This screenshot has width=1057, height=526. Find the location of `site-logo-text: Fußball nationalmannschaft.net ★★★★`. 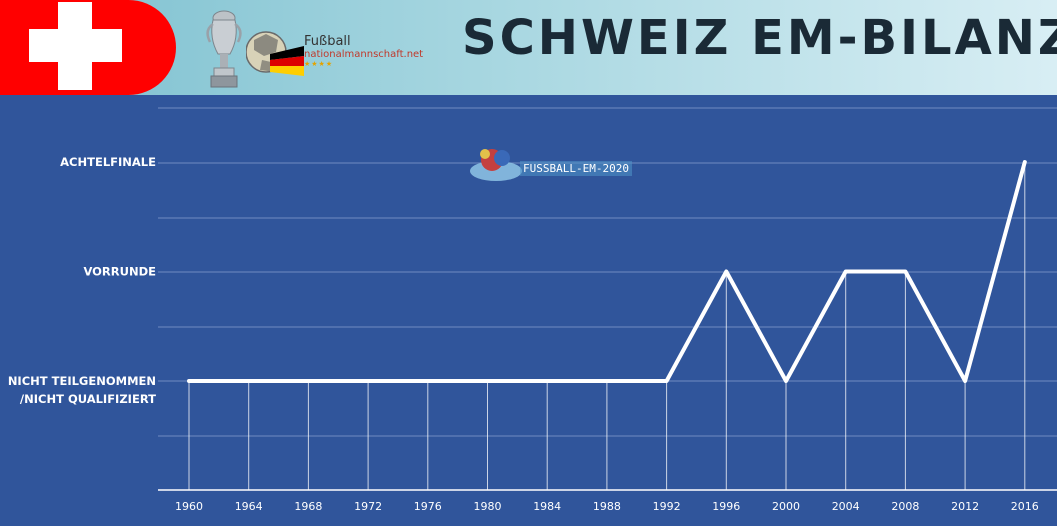

site-logo-text: Fußball nationalmannschaft.net ★★★★ is located at coordinates (363, 51).